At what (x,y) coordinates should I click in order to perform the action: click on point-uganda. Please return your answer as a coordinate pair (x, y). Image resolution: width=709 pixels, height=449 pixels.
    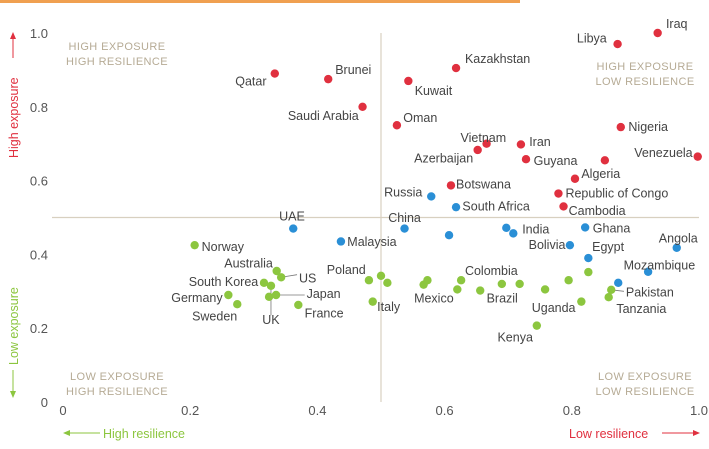
    Looking at the image, I should click on (545, 289).